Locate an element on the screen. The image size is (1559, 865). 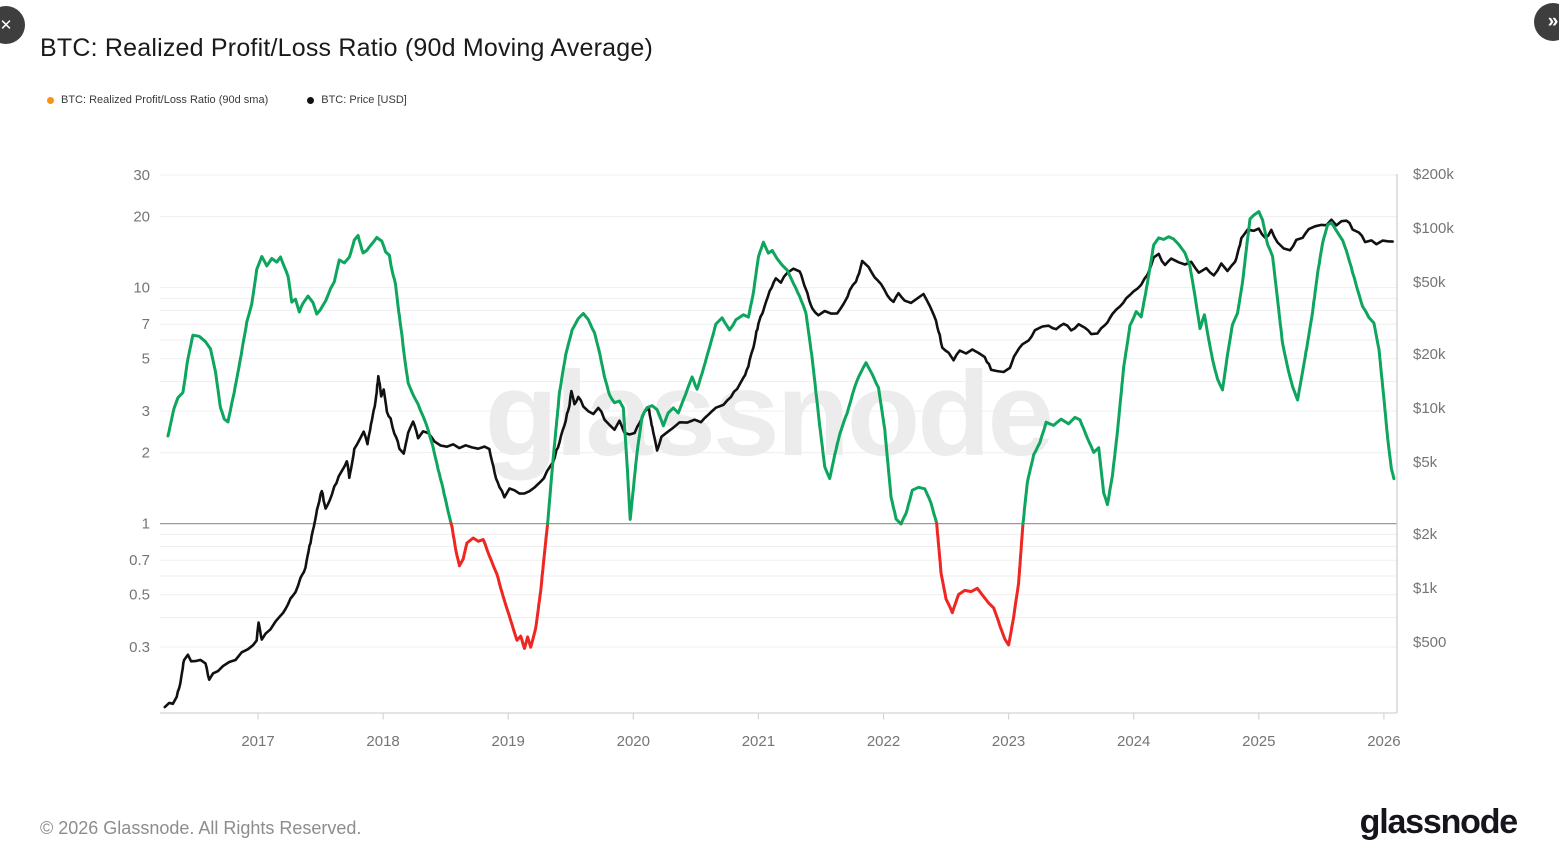
x-axis-label: 2017 is located at coordinates (257, 741).